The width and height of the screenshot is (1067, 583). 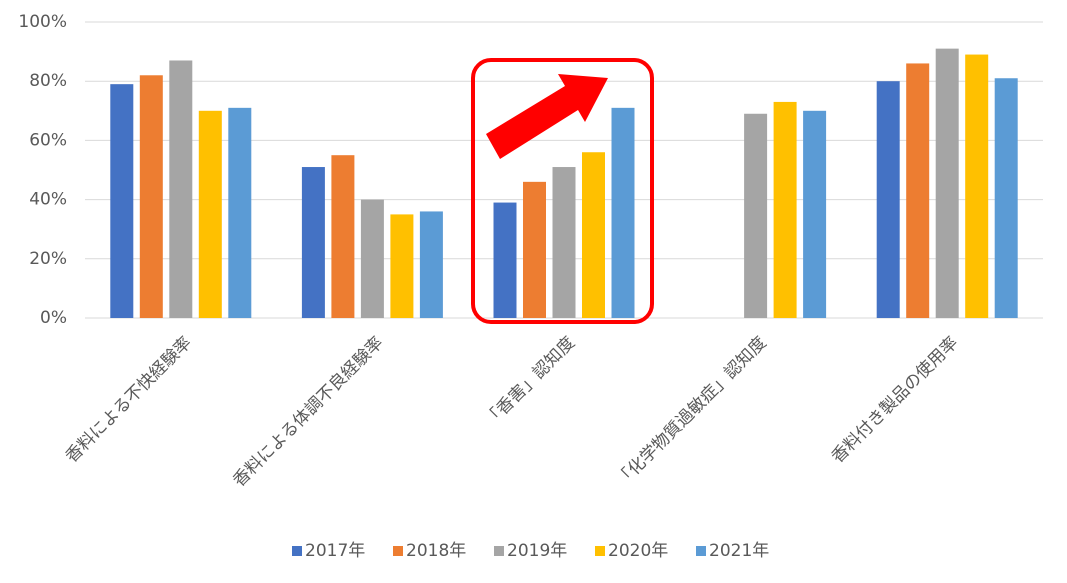 I want to click on legend-label: 2018年, so click(x=436, y=551).